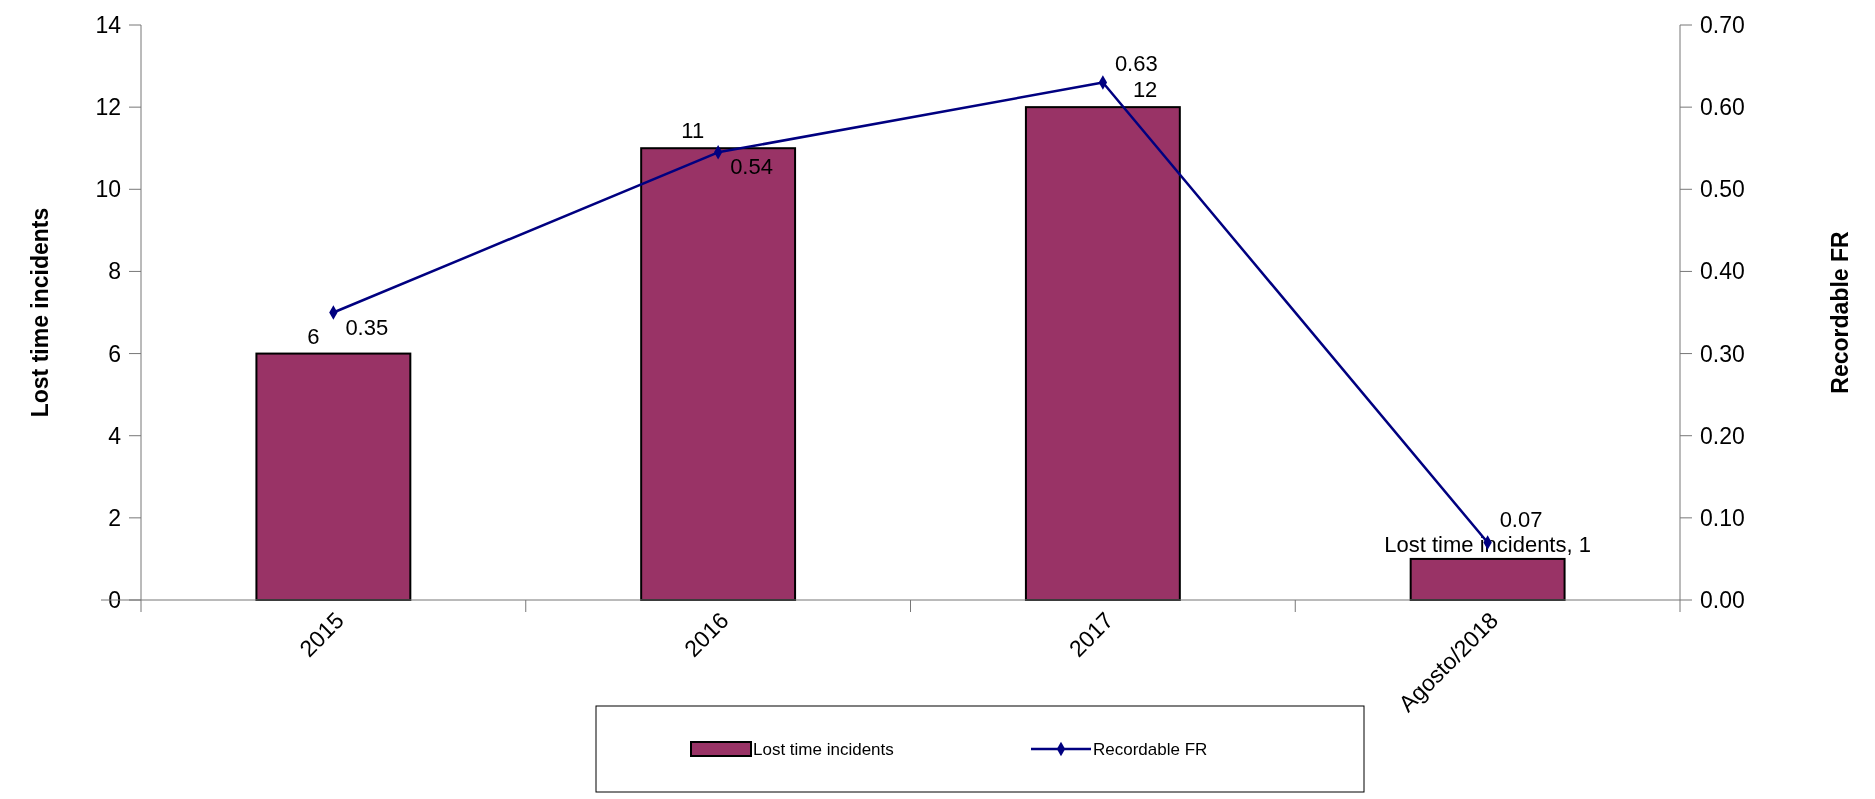  I want to click on data-label: 0.35, so click(367, 327).